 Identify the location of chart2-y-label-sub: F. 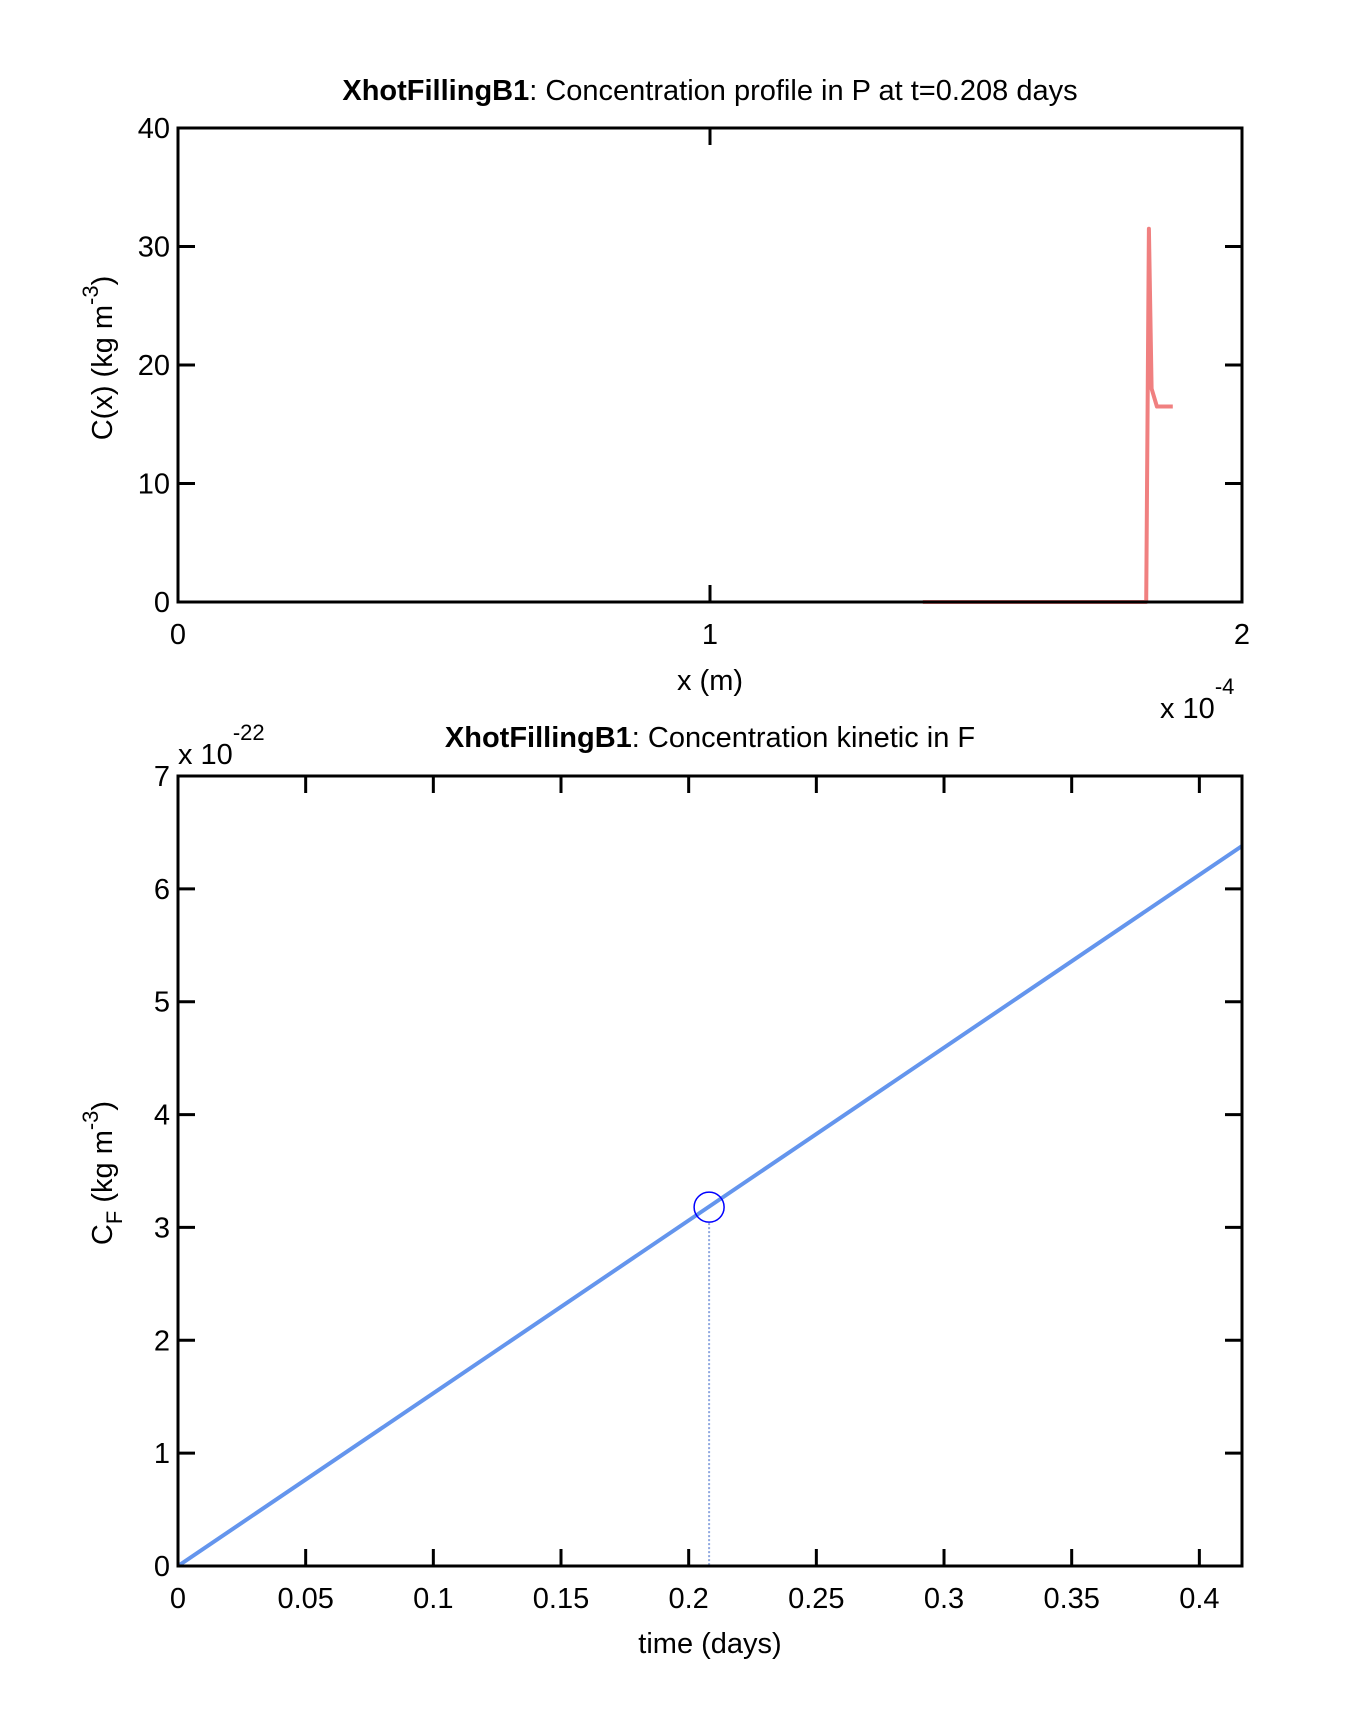
(114, 1217).